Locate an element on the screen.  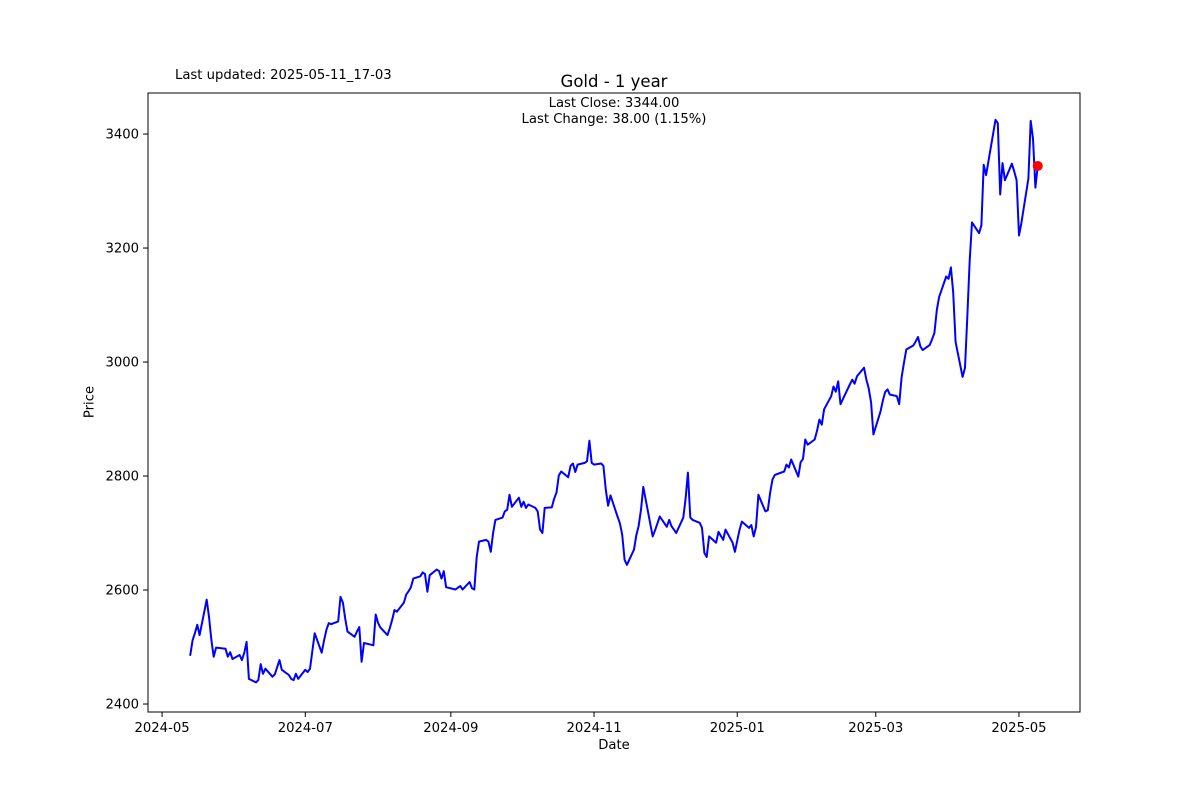
x-axis-label: Date is located at coordinates (614, 745).